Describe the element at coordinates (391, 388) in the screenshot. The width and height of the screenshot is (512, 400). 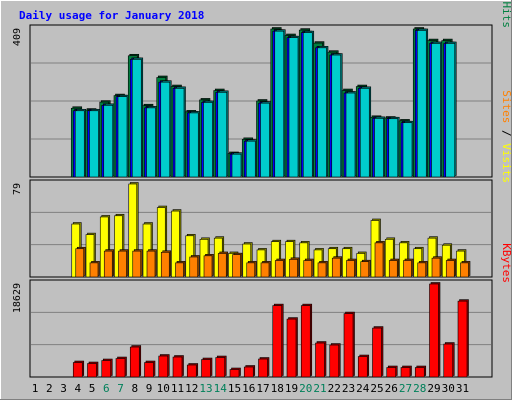
I see `x-tick-label-day-26: 26` at that location.